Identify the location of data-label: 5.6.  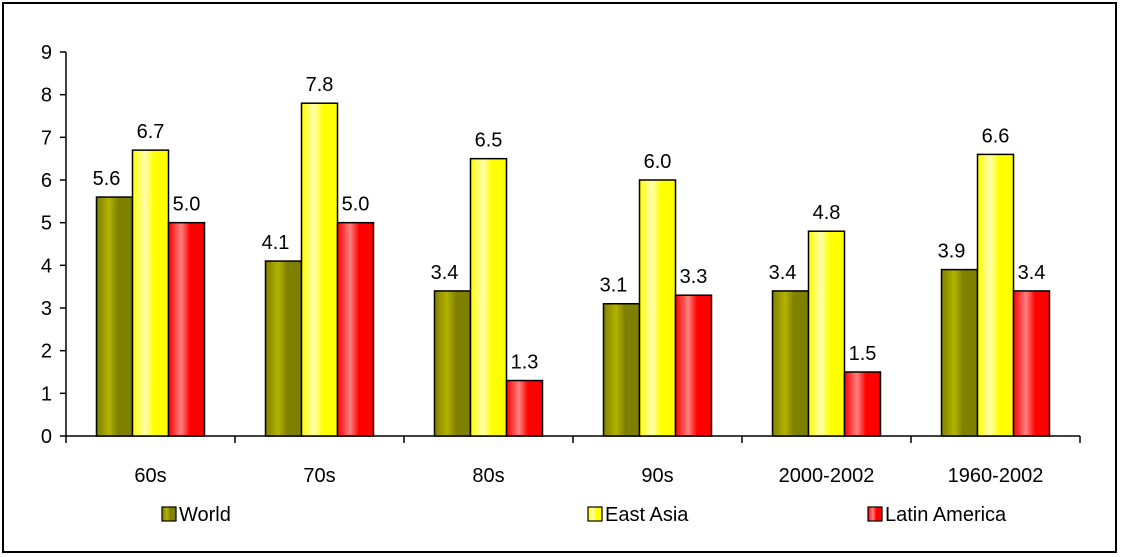
(107, 179).